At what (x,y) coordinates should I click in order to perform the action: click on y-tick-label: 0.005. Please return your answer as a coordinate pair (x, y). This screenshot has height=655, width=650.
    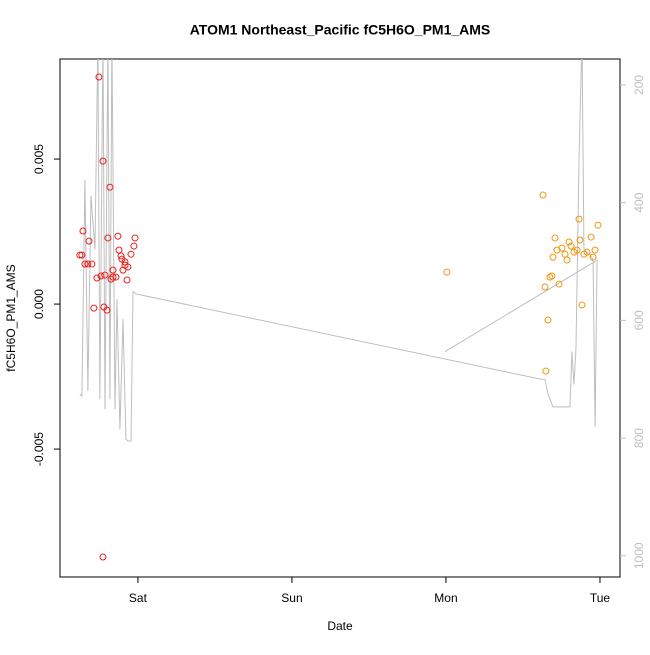
    Looking at the image, I should click on (39, 159).